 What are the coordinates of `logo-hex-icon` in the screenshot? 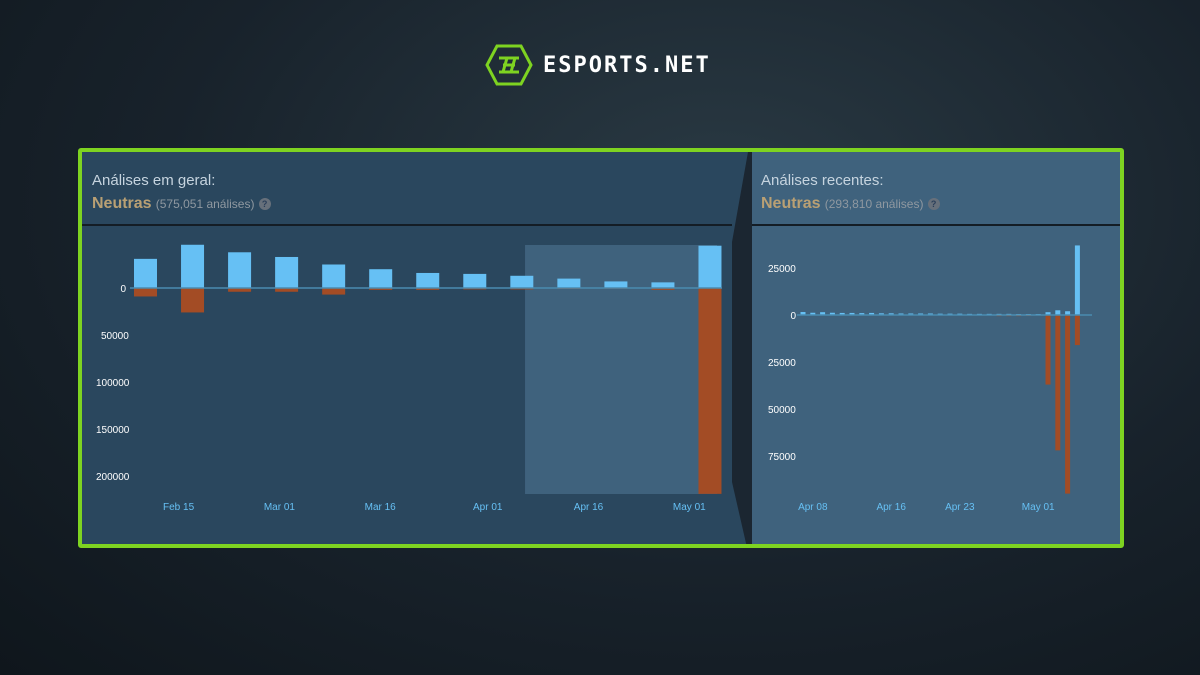 It's located at (509, 65).